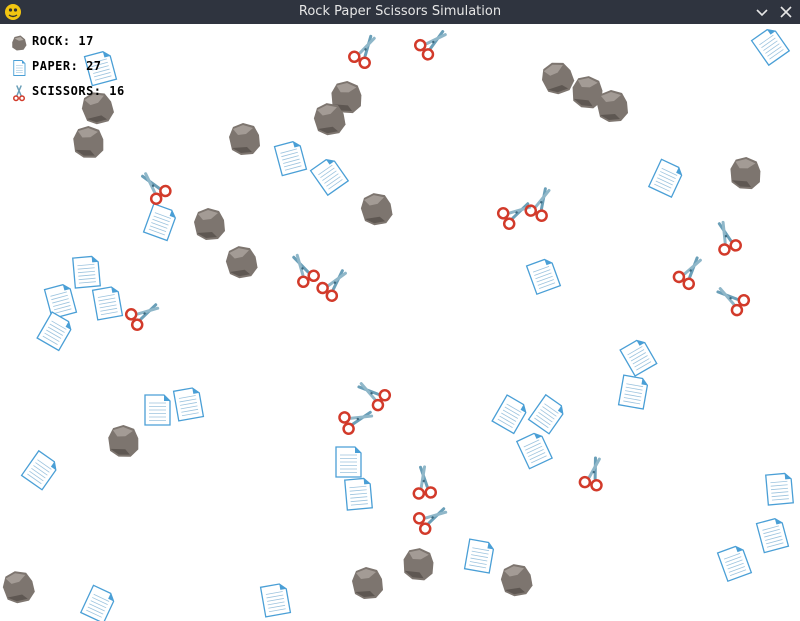 This screenshot has width=800, height=621. I want to click on window-title: Rock Paper Scissors Simulation, so click(400, 11).